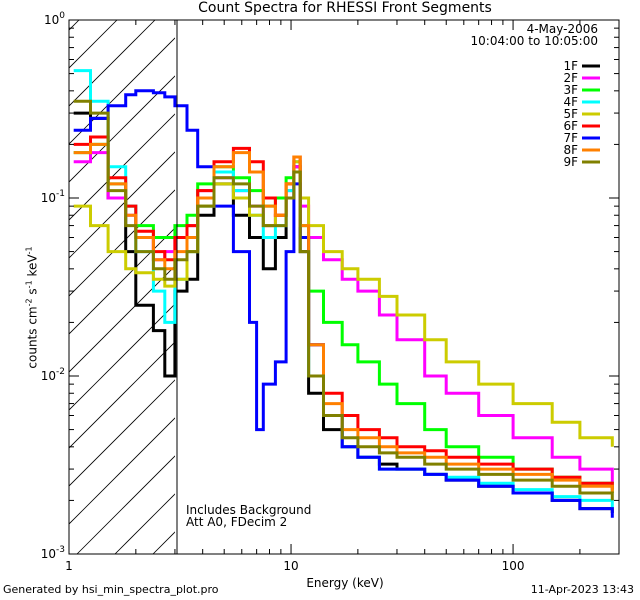 The width and height of the screenshot is (640, 600). Describe the element at coordinates (53, 375) in the screenshot. I see `y-tick-label: 10⁻²` at that location.